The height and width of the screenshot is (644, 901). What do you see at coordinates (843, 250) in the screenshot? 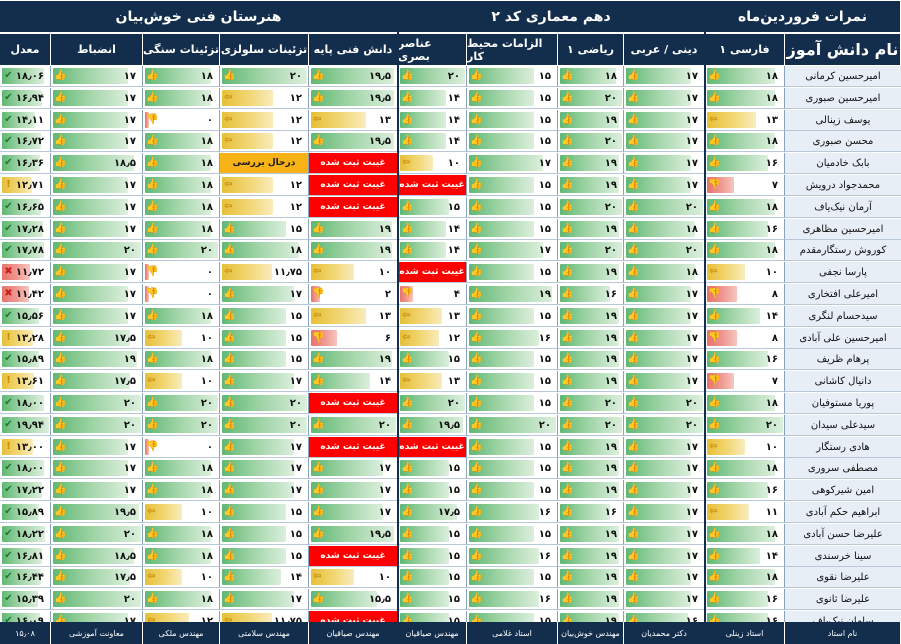
I see `student-name-cell: کوروش رستگارمقدم` at bounding box center [843, 250].